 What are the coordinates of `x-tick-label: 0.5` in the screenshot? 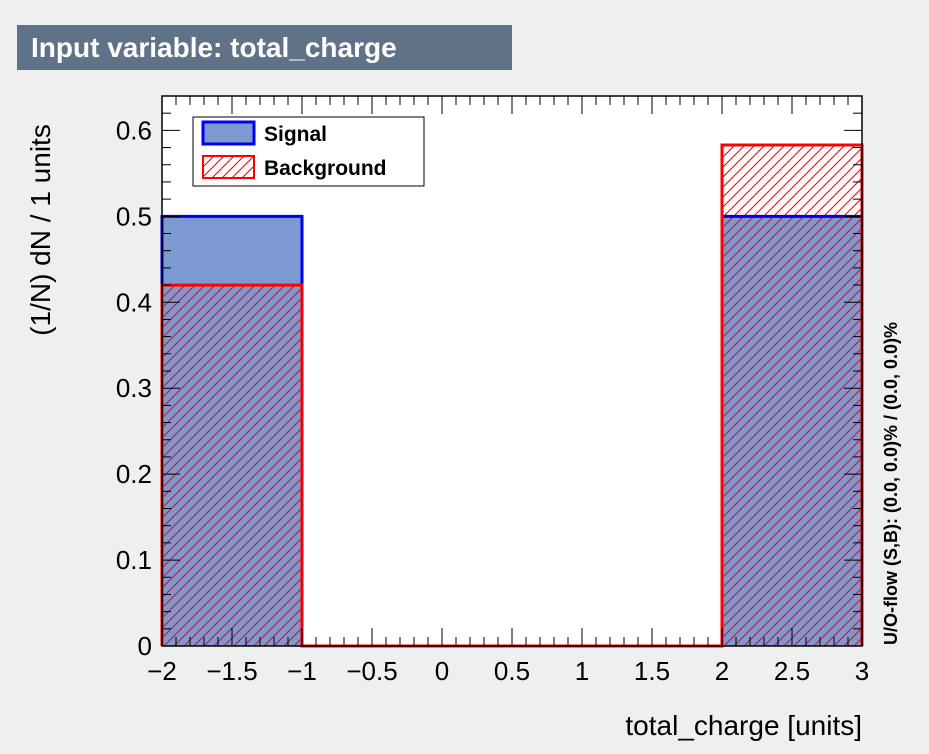 It's located at (512, 671).